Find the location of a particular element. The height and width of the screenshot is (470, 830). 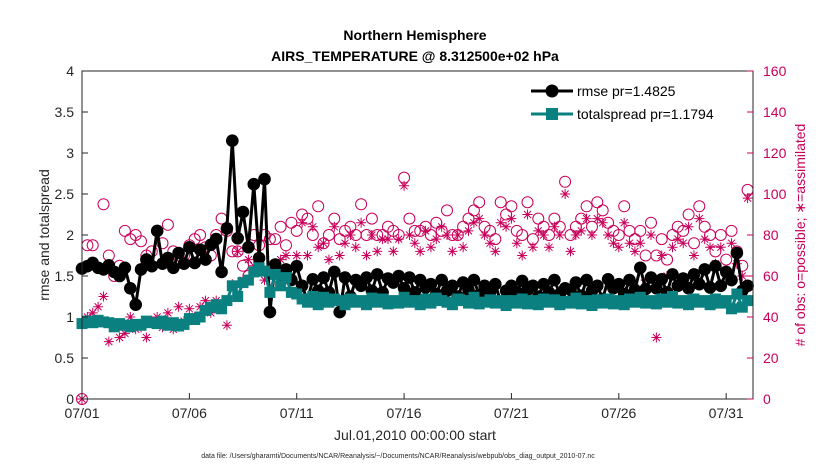

y-tick-label-right: 80 is located at coordinates (771, 235).